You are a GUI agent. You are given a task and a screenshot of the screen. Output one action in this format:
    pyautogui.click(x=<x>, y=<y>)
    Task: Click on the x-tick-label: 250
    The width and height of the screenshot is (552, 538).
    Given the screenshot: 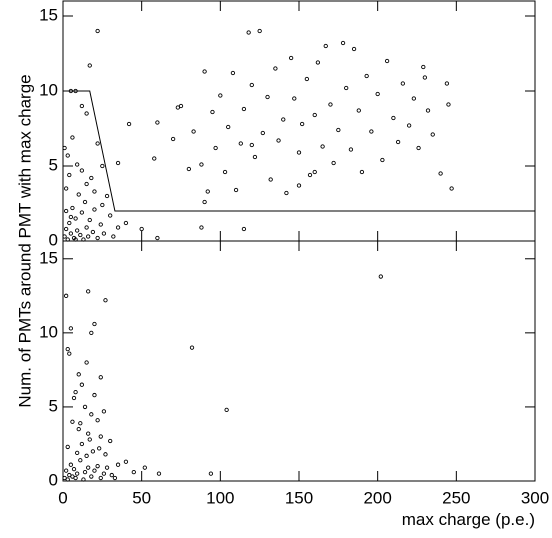 What is the action you would take?
    pyautogui.click(x=456, y=497)
    